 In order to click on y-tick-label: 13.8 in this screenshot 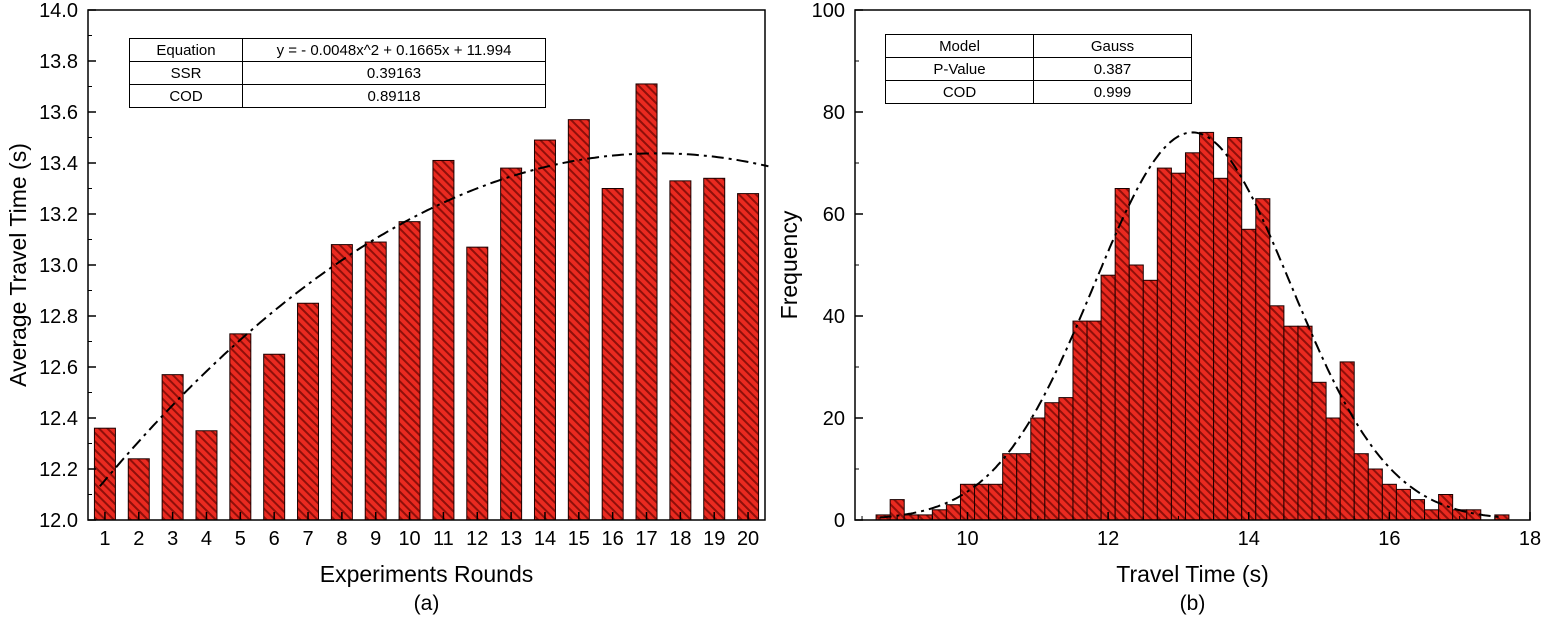, I will do `click(58, 62)`.